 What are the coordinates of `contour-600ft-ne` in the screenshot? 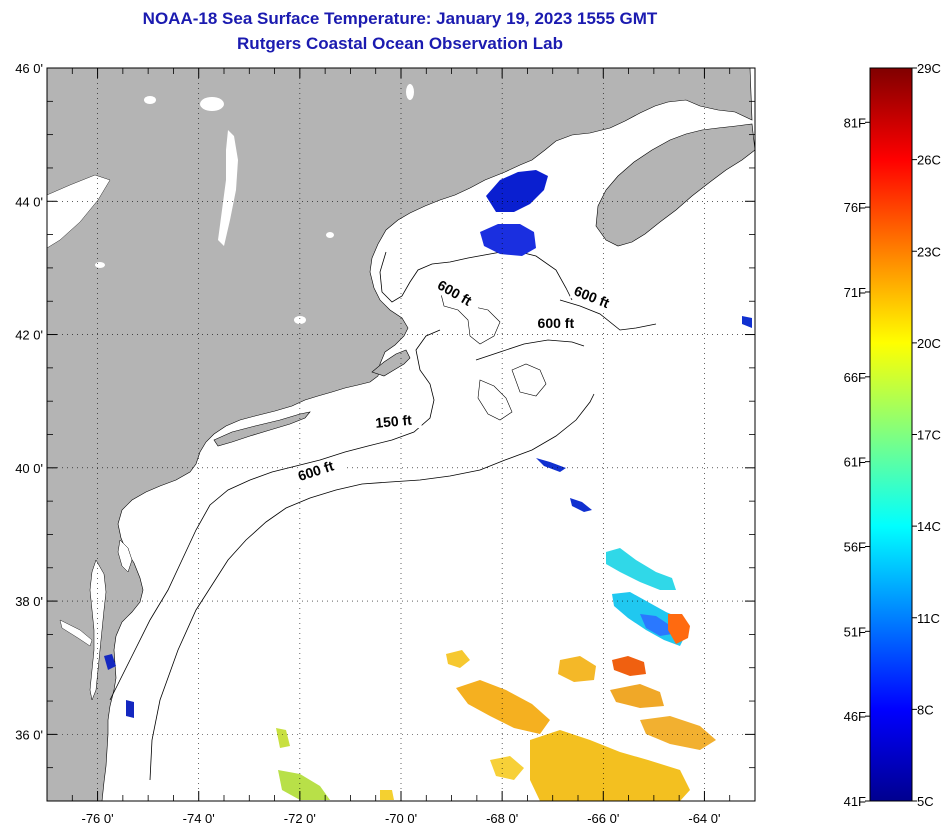 It's located at (608, 315).